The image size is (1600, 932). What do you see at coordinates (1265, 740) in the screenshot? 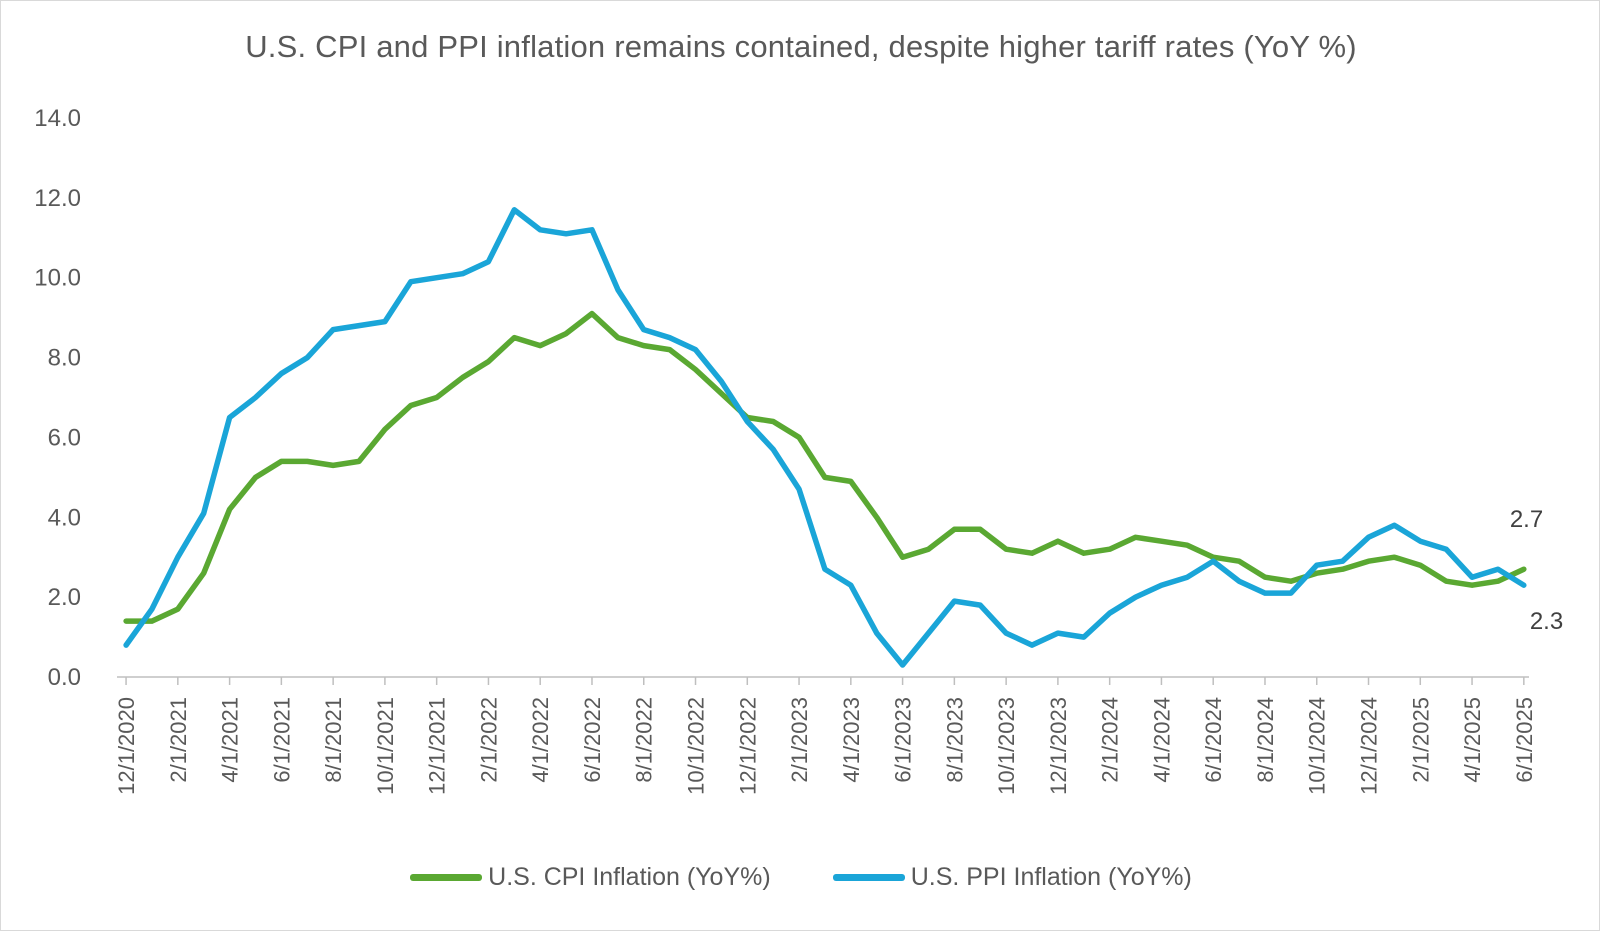
I see `x-tick-label: 8/1/2024` at bounding box center [1265, 740].